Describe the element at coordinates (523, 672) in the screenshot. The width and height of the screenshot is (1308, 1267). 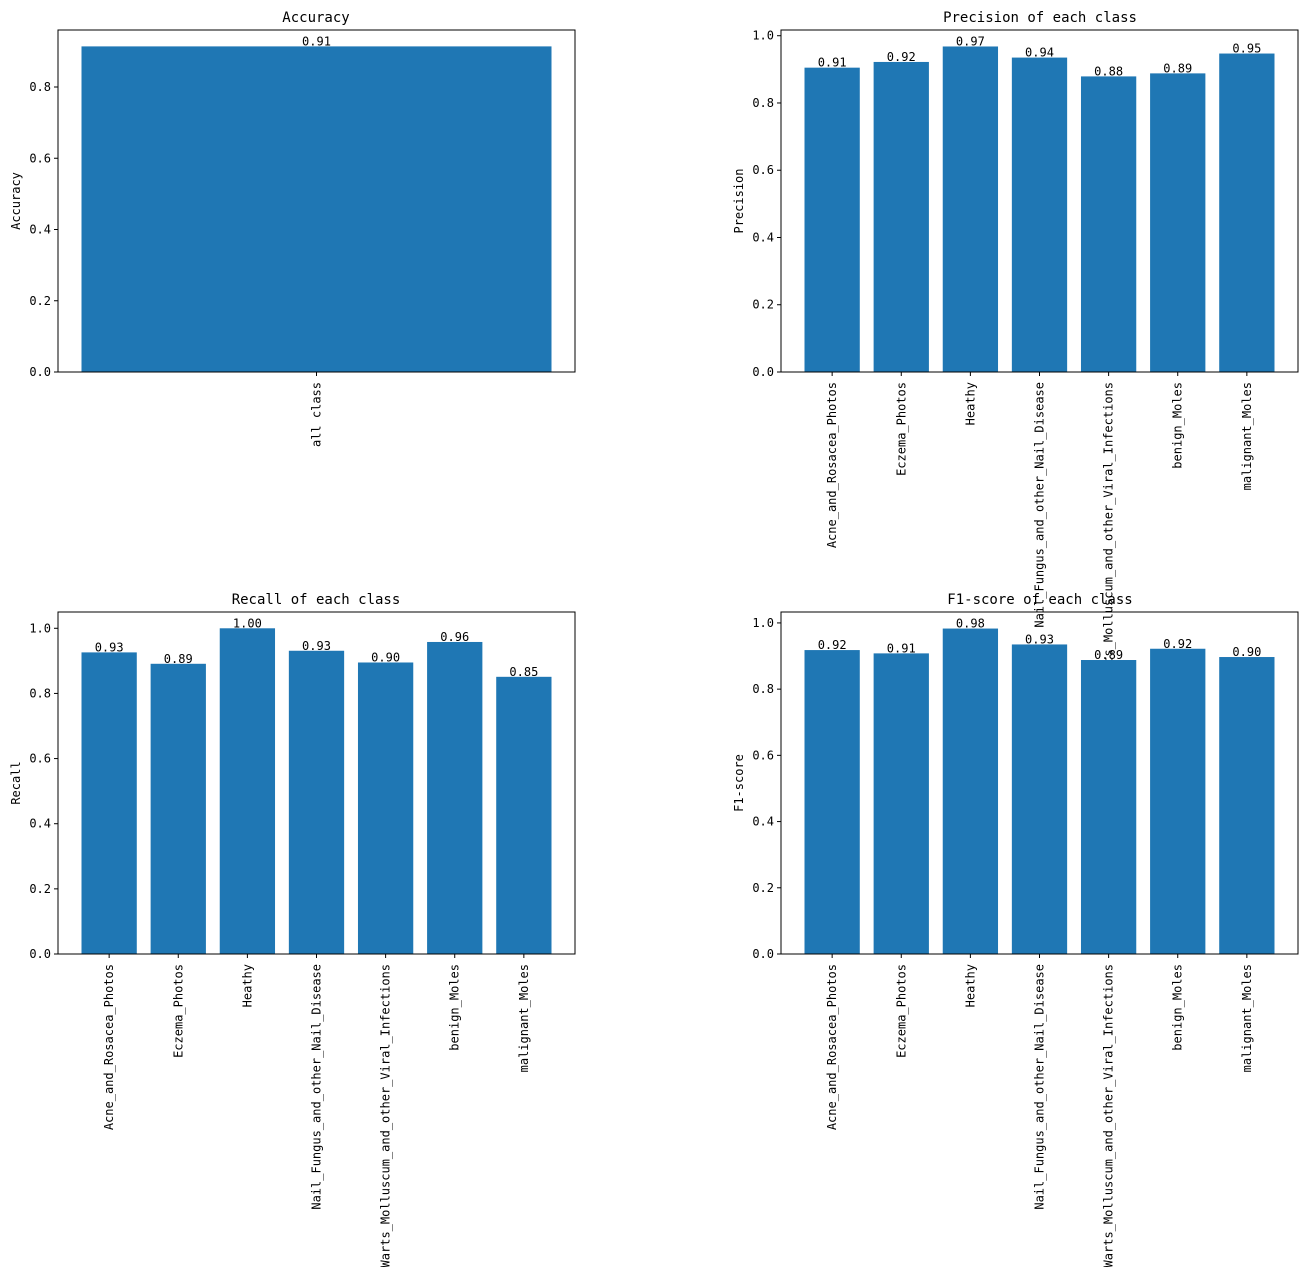
I see `data-label: 0.85` at that location.